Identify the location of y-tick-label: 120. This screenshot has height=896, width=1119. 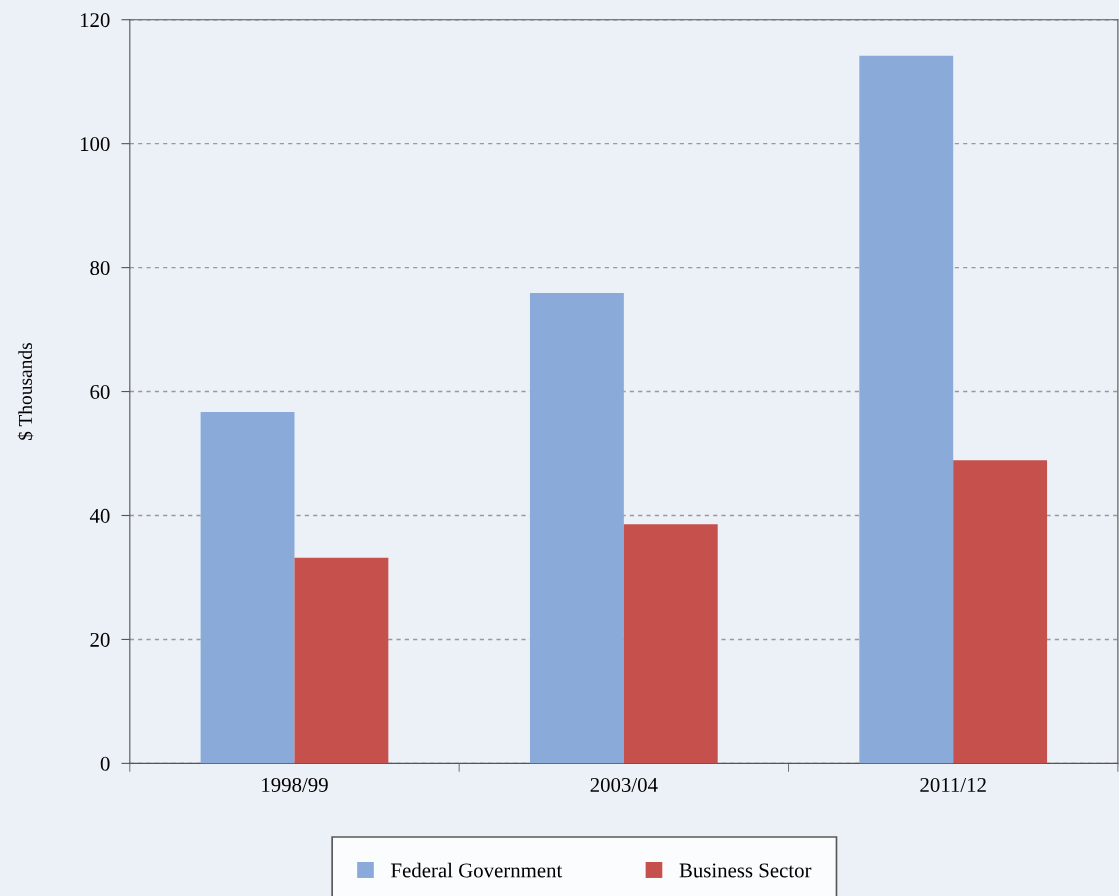
(95, 20).